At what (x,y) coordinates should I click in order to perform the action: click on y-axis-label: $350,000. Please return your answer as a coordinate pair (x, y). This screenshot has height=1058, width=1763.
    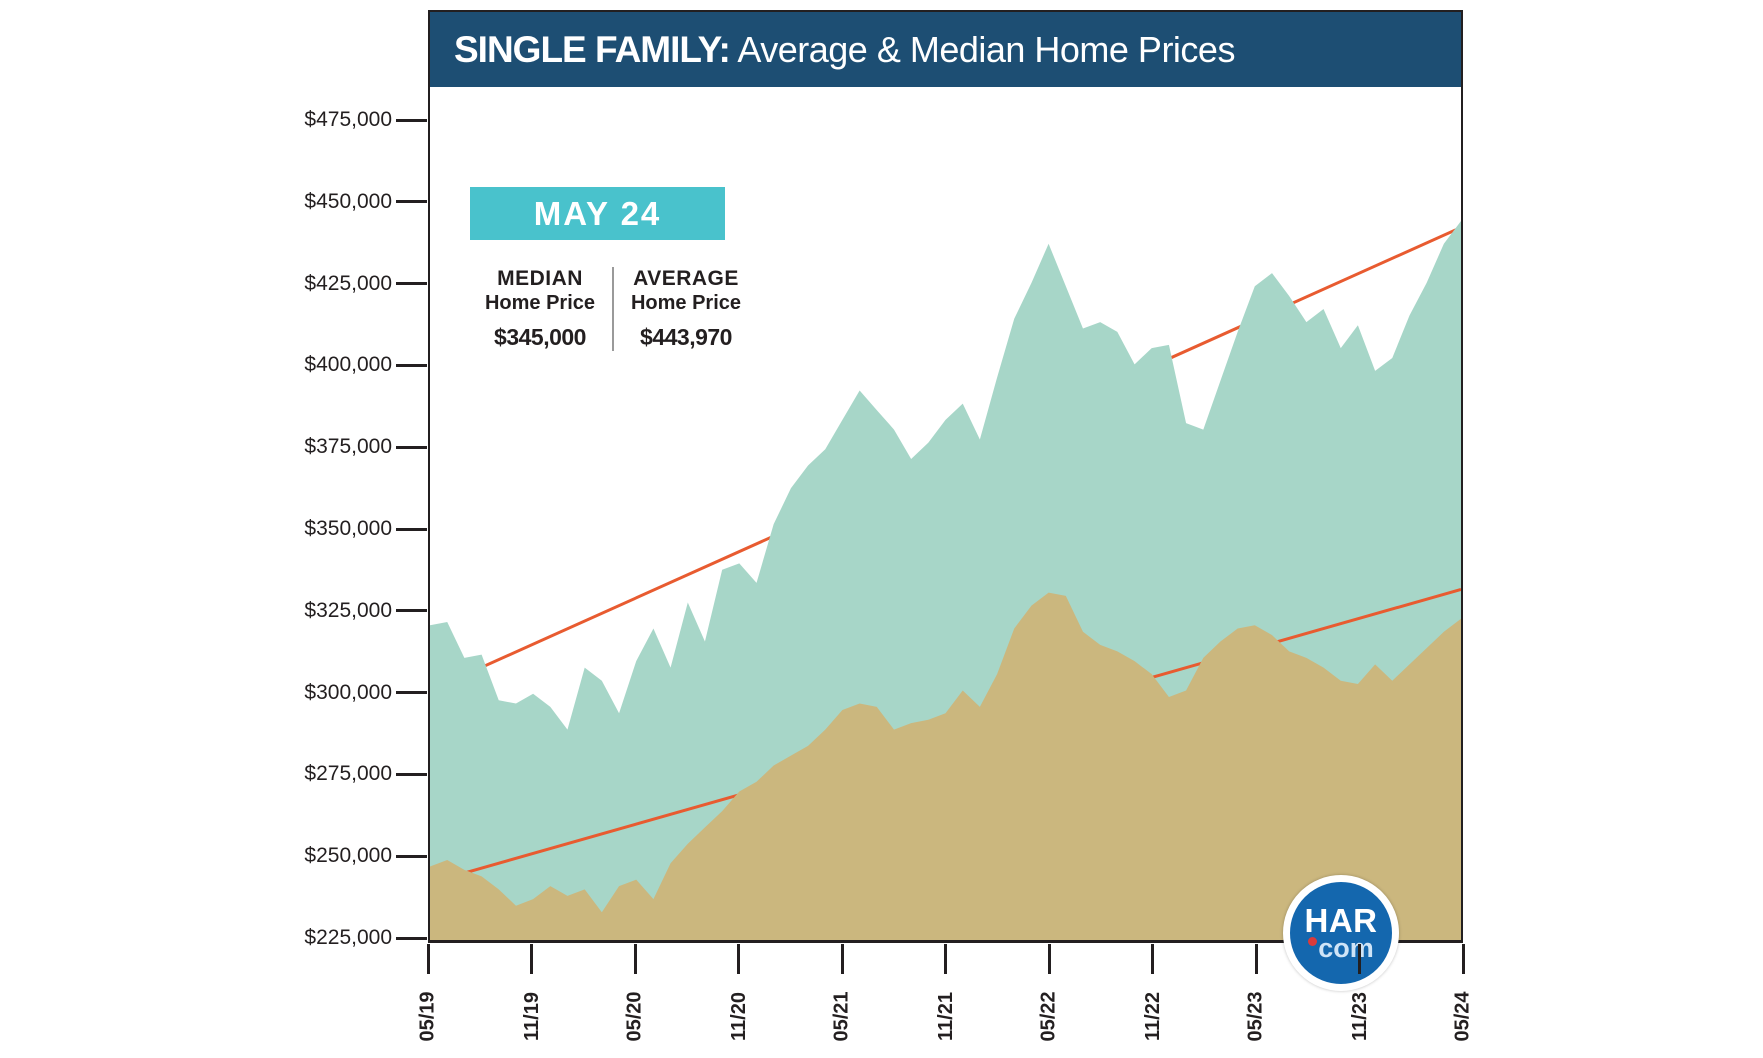
    Looking at the image, I should click on (348, 528).